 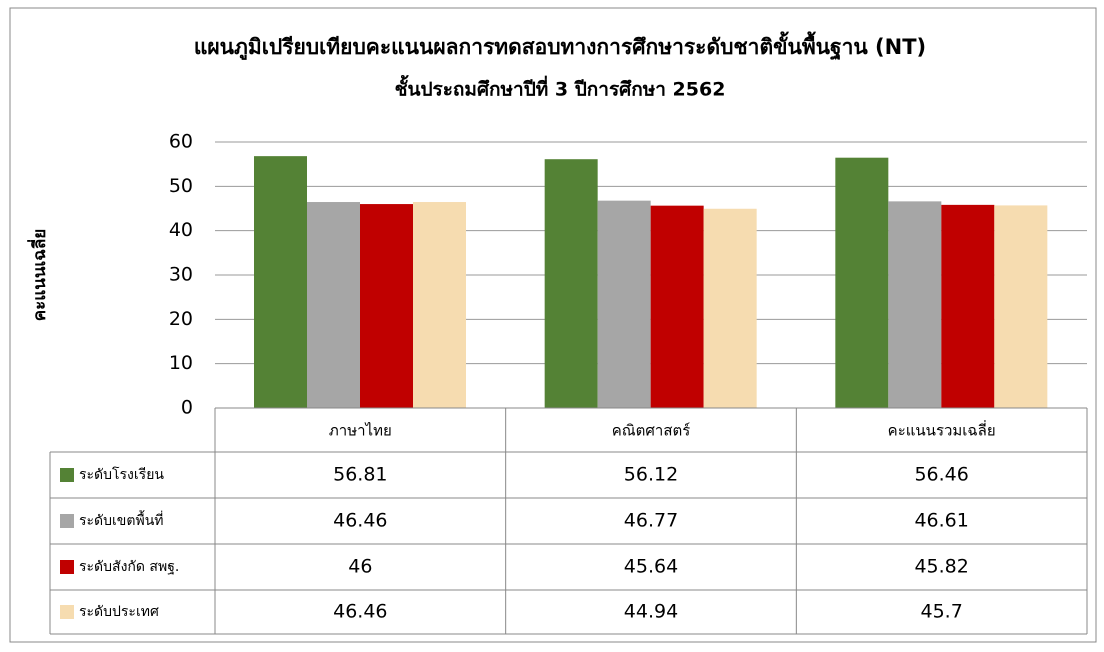 I want to click on legend-label: ระดับโรงเรียน, so click(x=121, y=474).